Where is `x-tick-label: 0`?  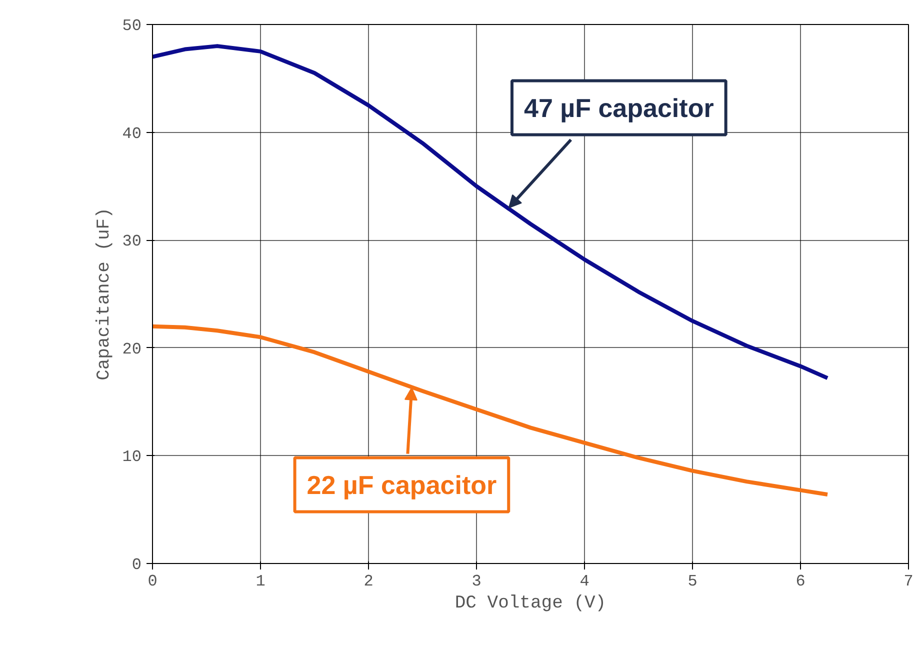
x-tick-label: 0 is located at coordinates (153, 581).